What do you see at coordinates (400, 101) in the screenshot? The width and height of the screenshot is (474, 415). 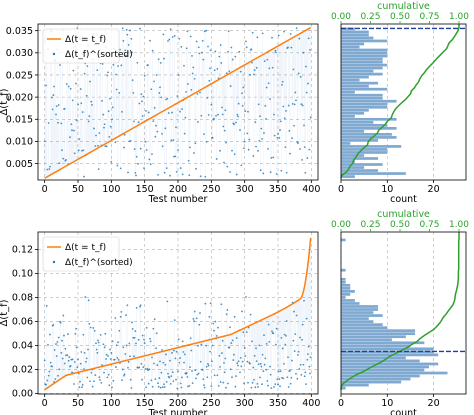 I see `top-right-cumulative-line` at bounding box center [400, 101].